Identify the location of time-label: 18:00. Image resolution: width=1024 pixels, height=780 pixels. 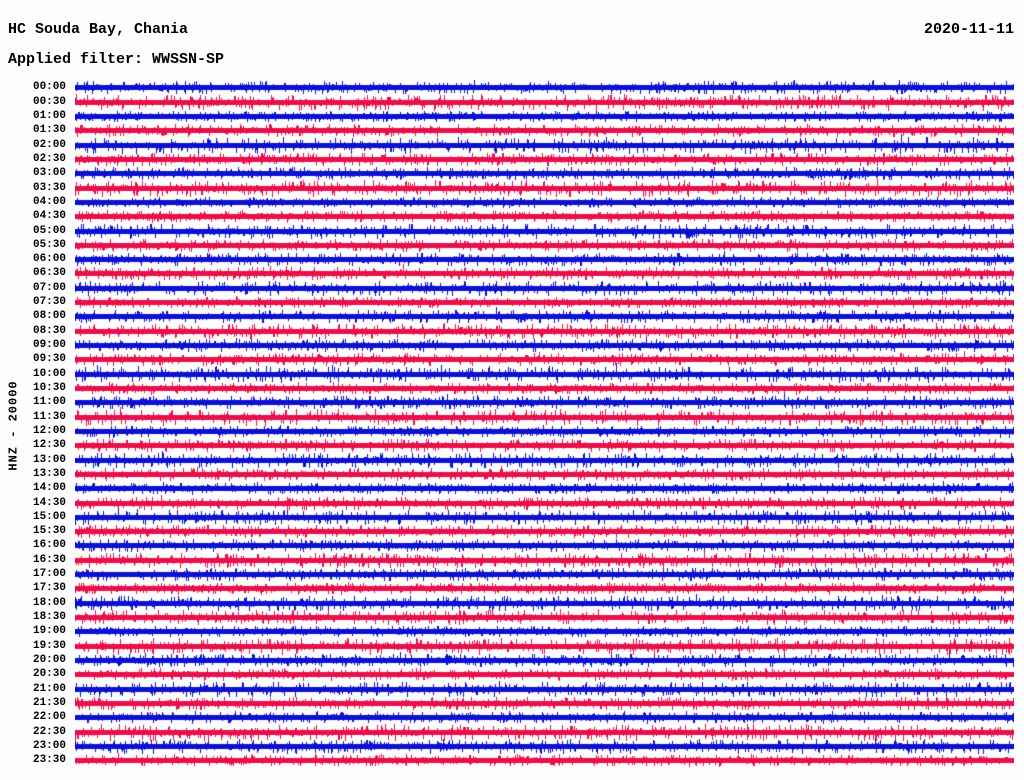
(49, 602).